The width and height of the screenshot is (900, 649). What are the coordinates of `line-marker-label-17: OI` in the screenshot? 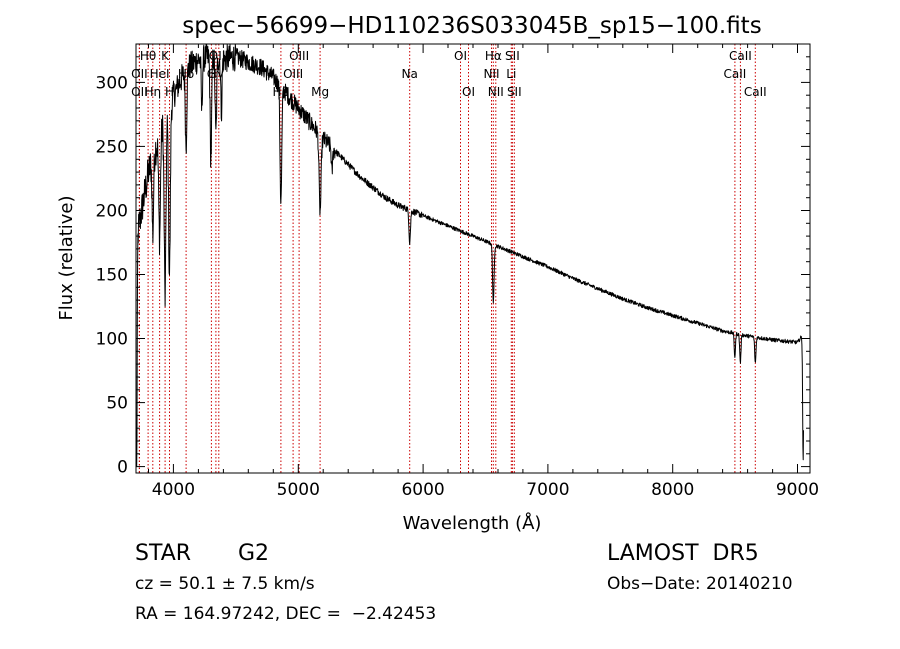 It's located at (468, 92).